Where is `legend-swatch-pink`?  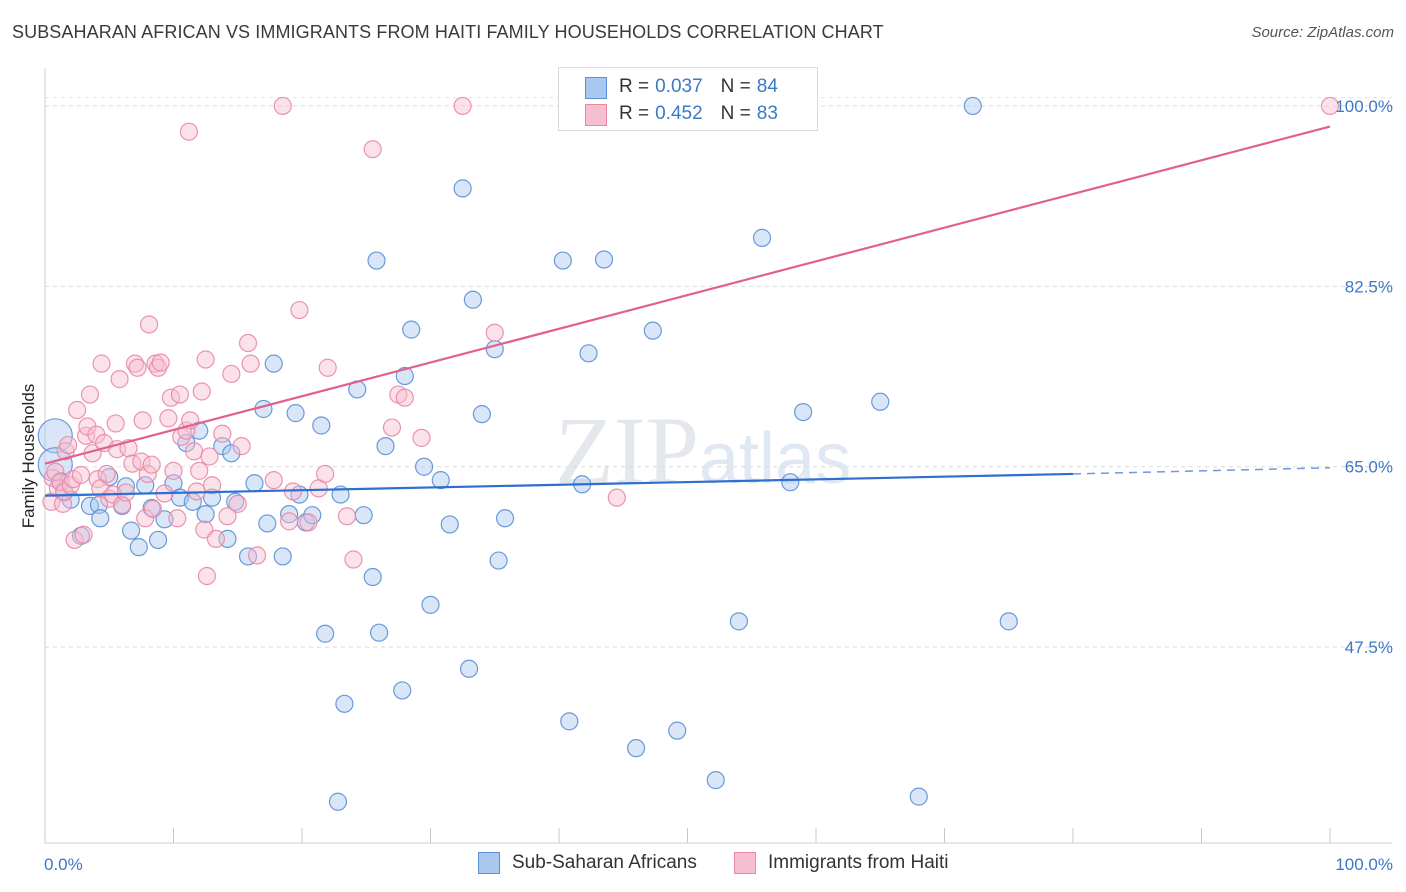
legend-swatch-pink is located at coordinates (596, 115).